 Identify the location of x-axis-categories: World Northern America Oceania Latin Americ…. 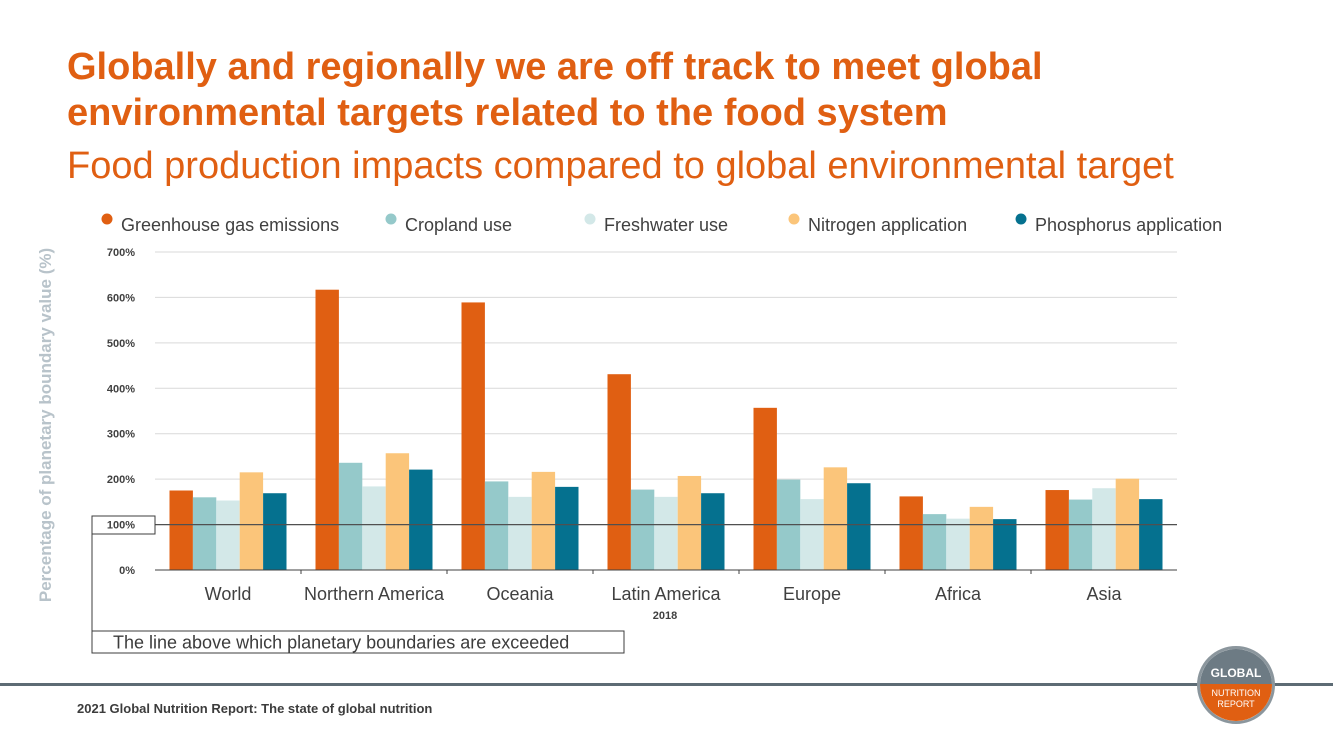
(663, 587).